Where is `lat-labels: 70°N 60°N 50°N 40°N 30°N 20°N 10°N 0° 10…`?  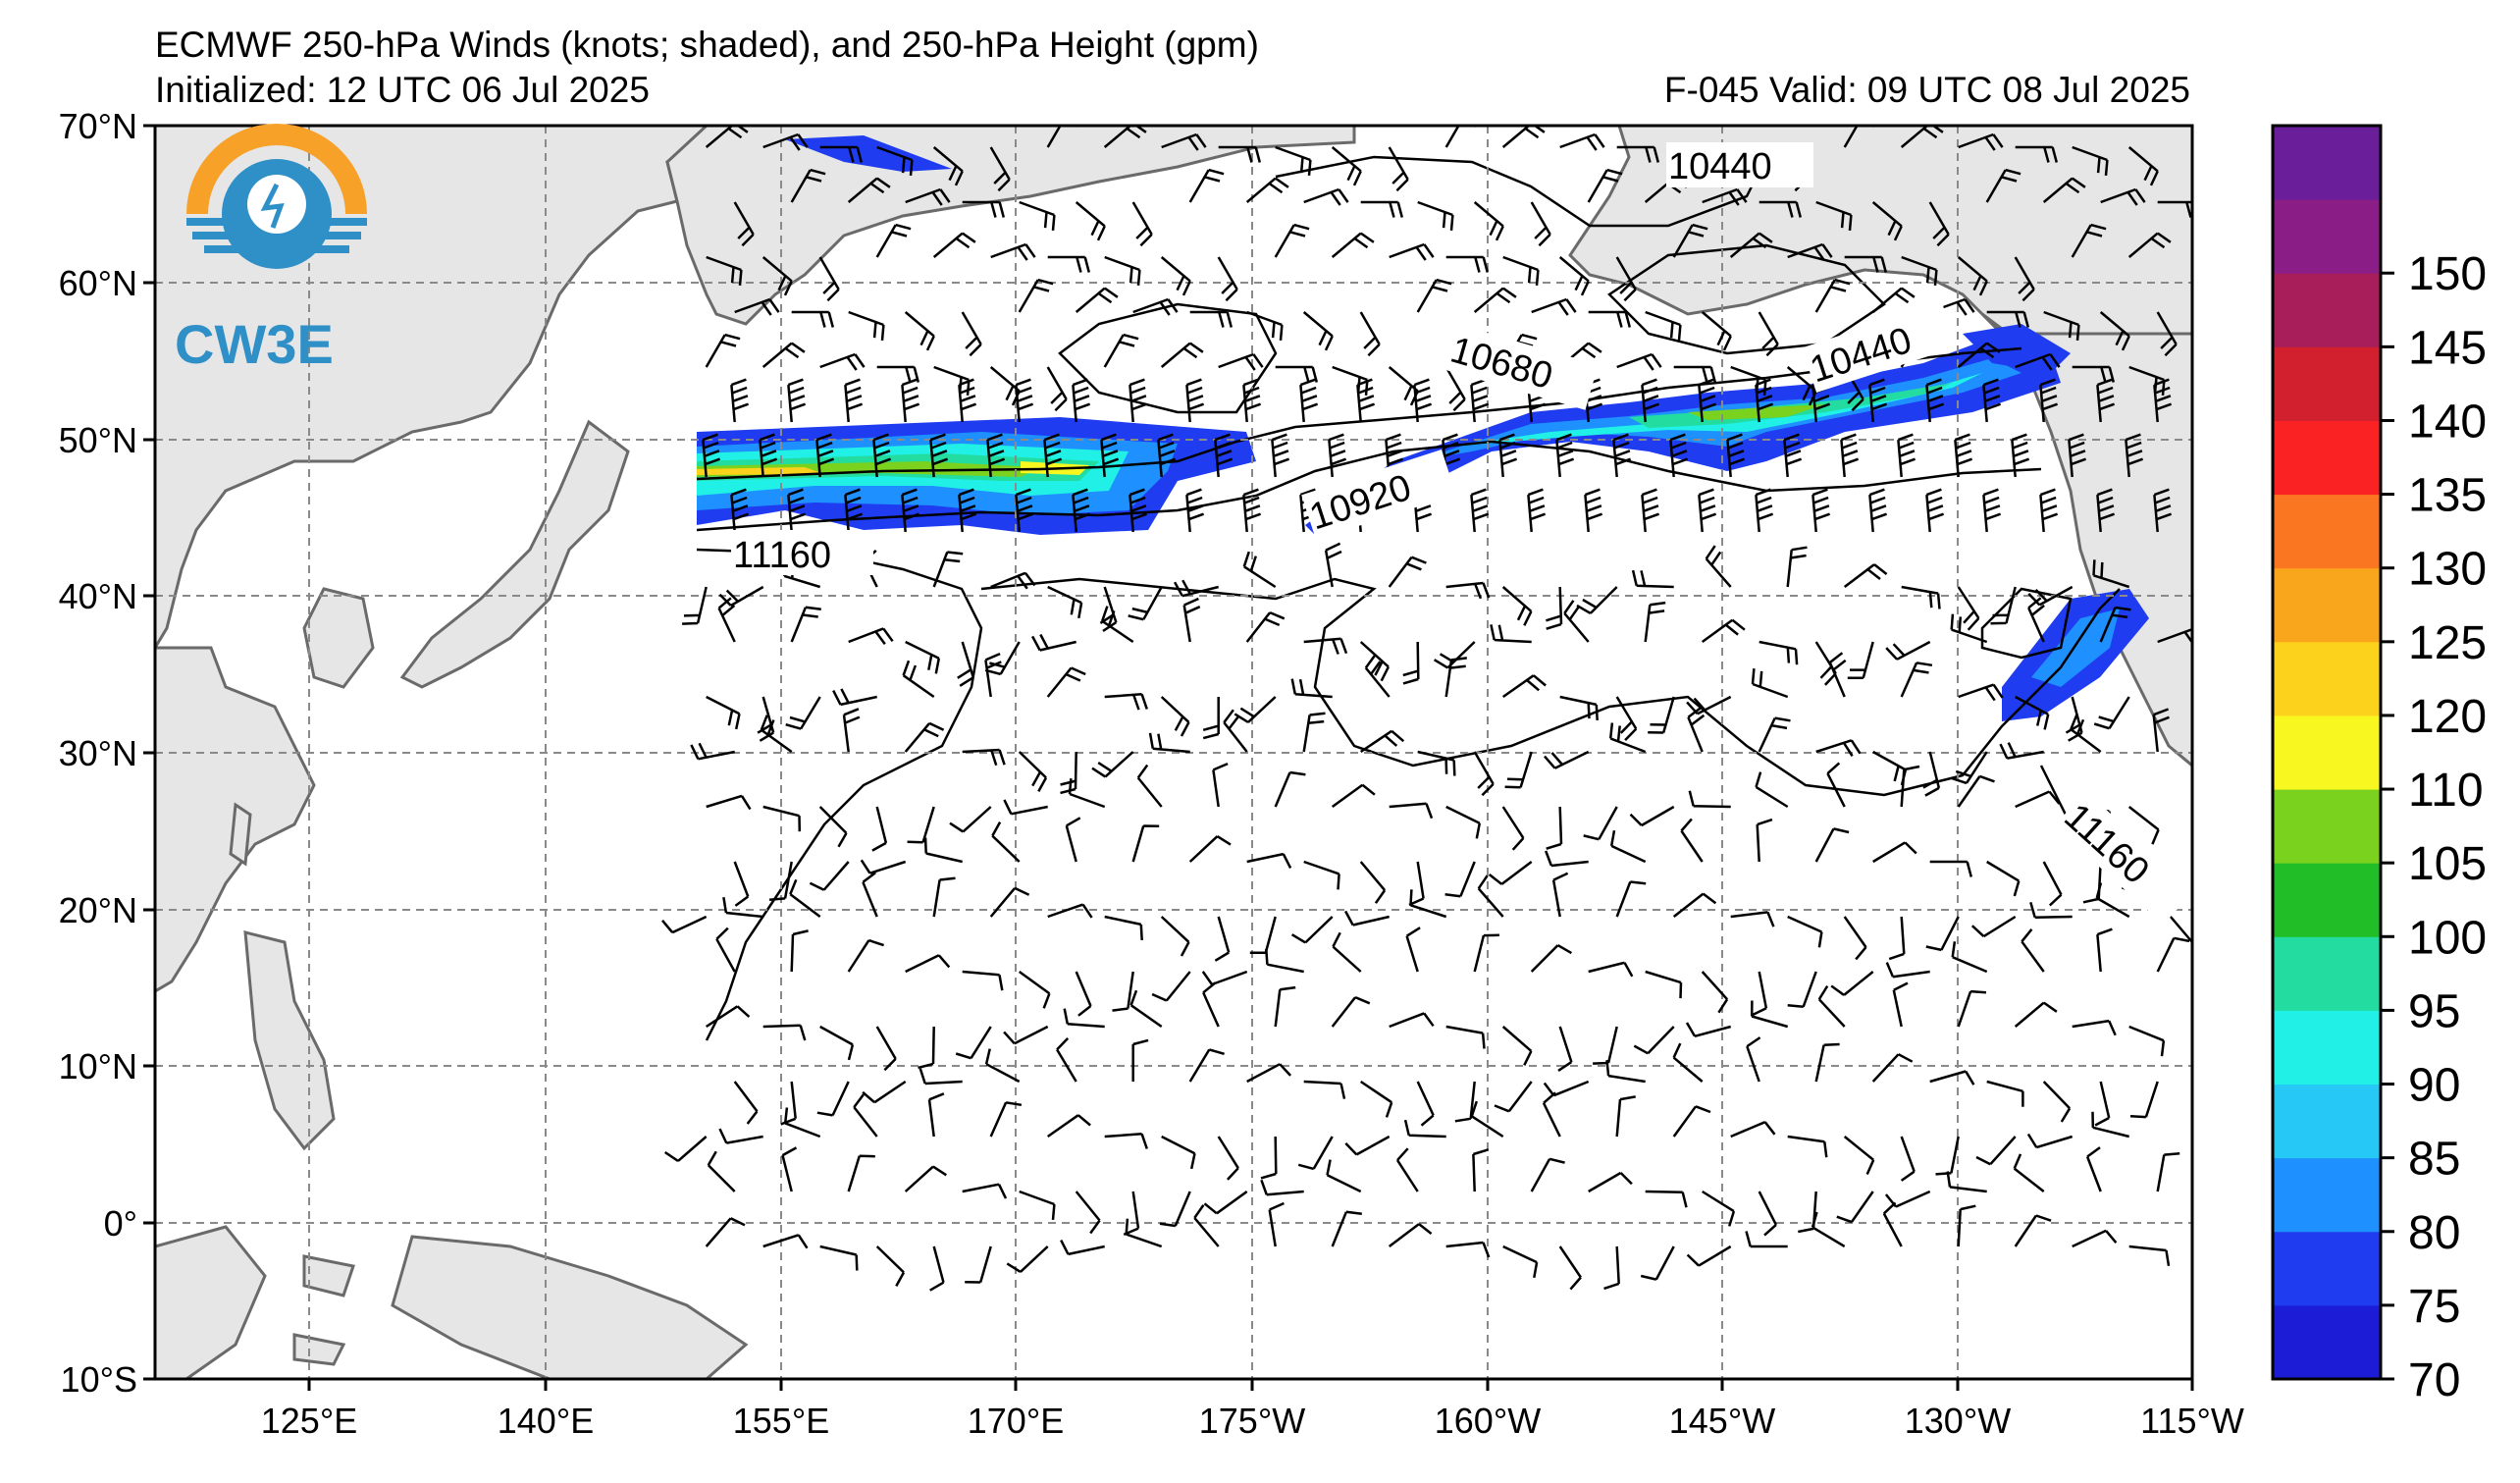 lat-labels: 70°N 60°N 50°N 40°N 30°N 20°N 10°N 0° 10… is located at coordinates (98, 753).